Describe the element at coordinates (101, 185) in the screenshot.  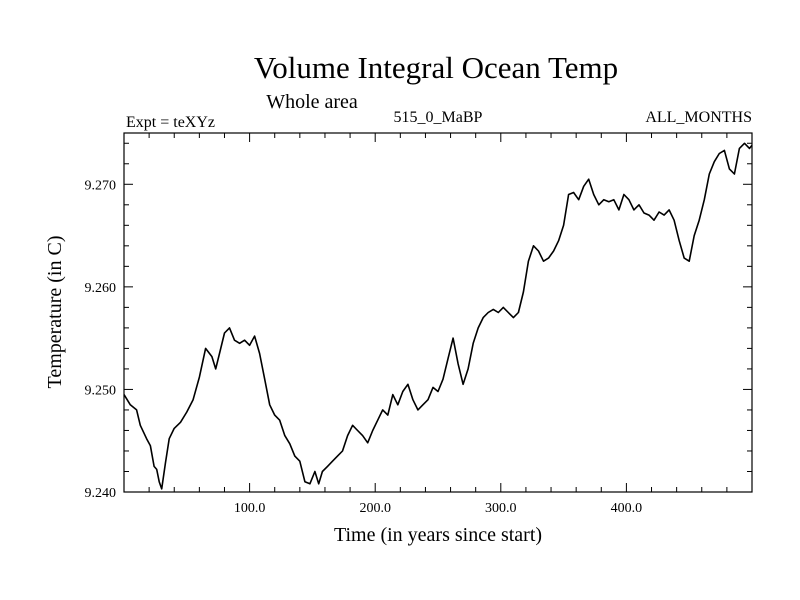
I see `y-tick-label: 9.270` at that location.